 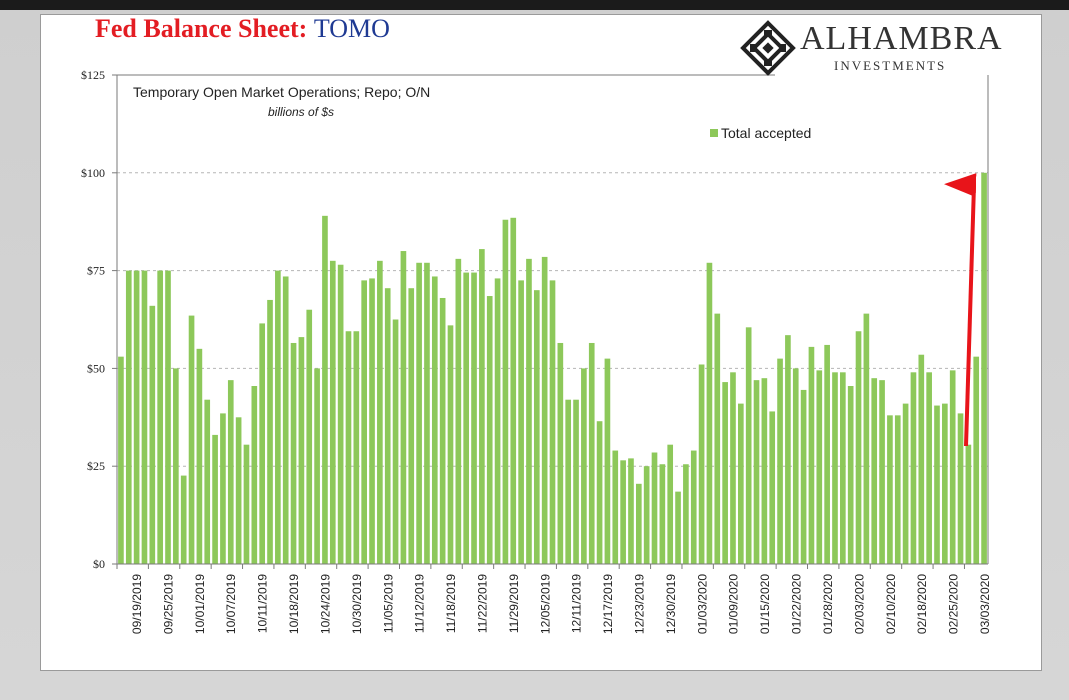 I want to click on x-tick-label: 02/10/2020, so click(x=891, y=604).